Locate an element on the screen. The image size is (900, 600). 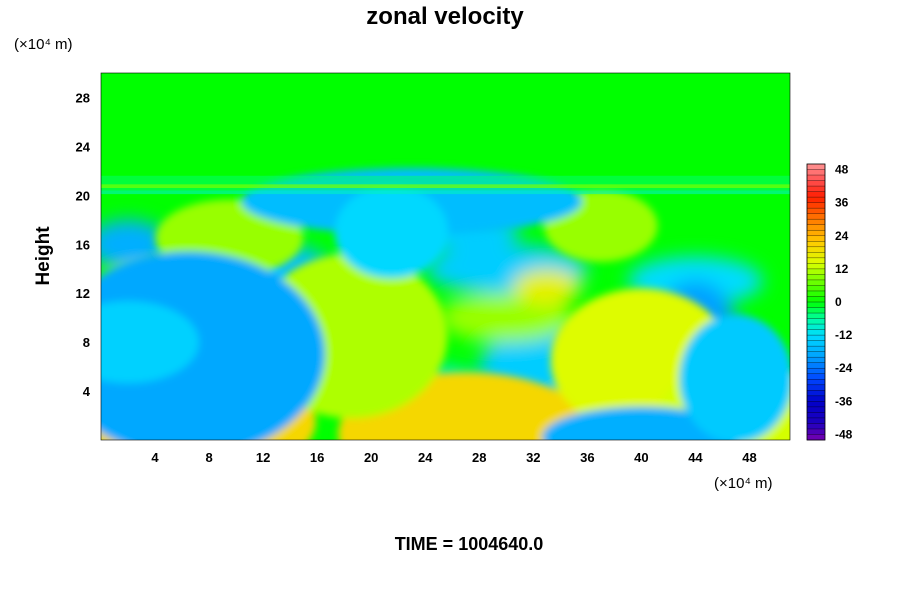
y-tick-label: 12 is located at coordinates (83, 293).